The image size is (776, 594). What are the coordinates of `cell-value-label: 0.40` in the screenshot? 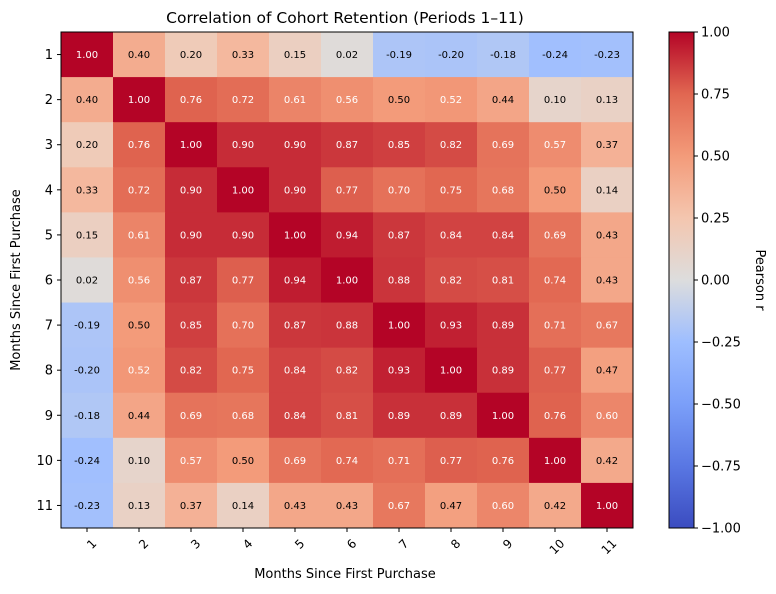 It's located at (87, 100).